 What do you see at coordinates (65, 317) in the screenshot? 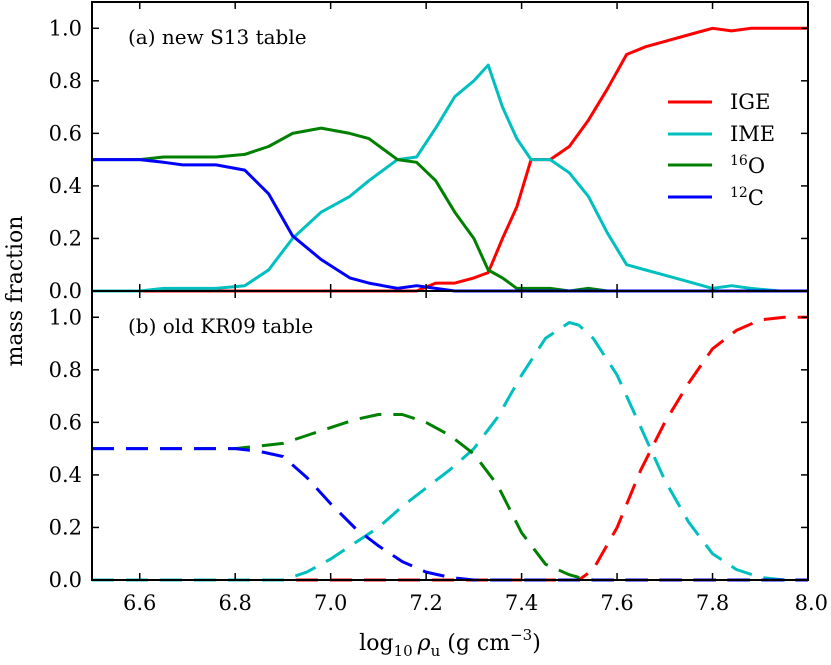
I see `ytick-label-b-5: 1.0` at bounding box center [65, 317].